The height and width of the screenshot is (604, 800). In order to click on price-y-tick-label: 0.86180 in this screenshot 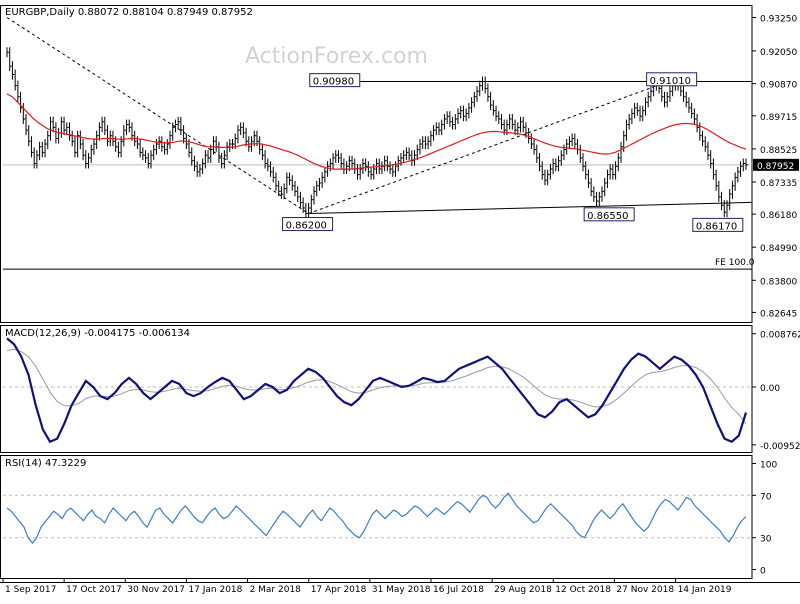, I will do `click(778, 216)`.